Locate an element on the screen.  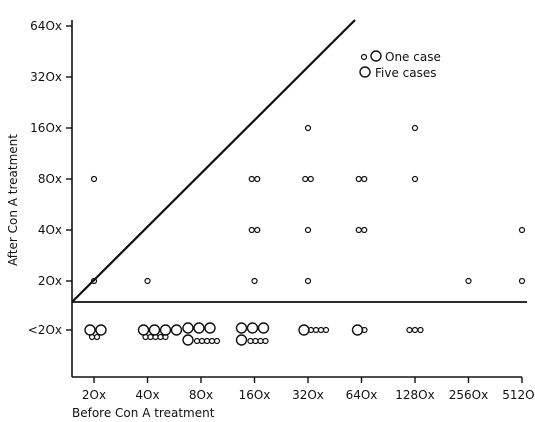
x-tick-label: 4Ox is located at coordinates (147, 395).